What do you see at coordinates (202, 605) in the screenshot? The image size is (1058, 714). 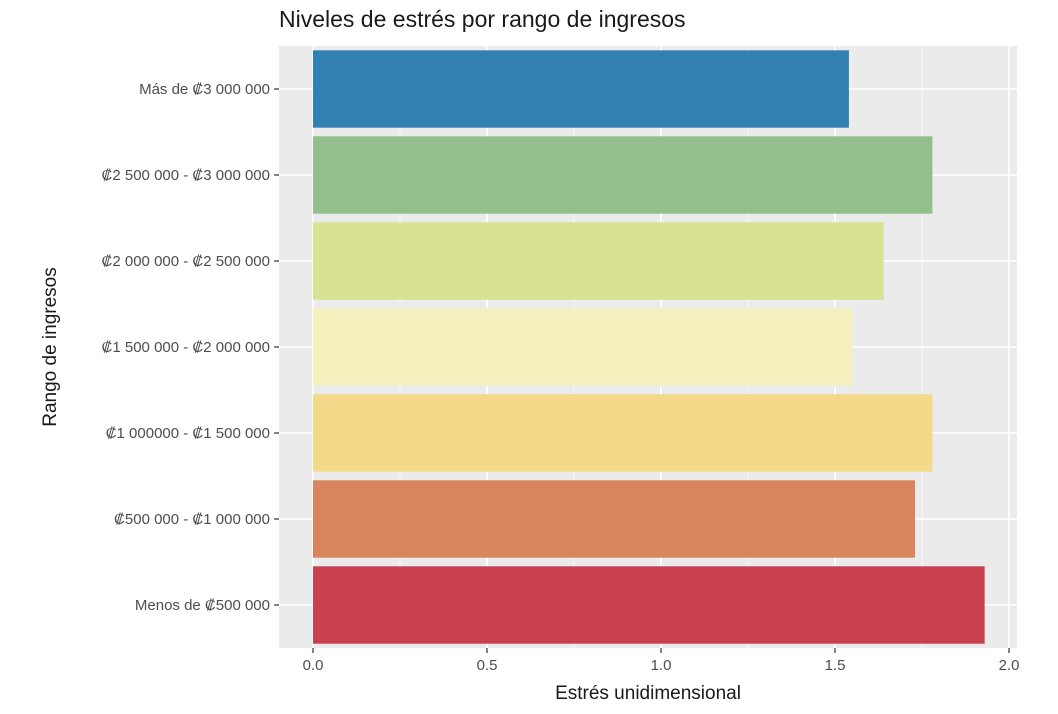 I see `y-tick-label: Menos de ₡500 000` at bounding box center [202, 605].